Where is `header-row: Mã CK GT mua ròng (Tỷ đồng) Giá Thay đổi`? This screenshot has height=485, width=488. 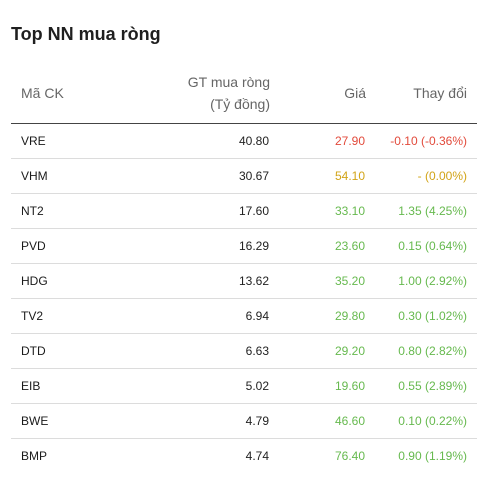 header-row: Mã CK GT mua ròng (Tỷ đồng) Giá Thay đổi is located at coordinates (244, 93).